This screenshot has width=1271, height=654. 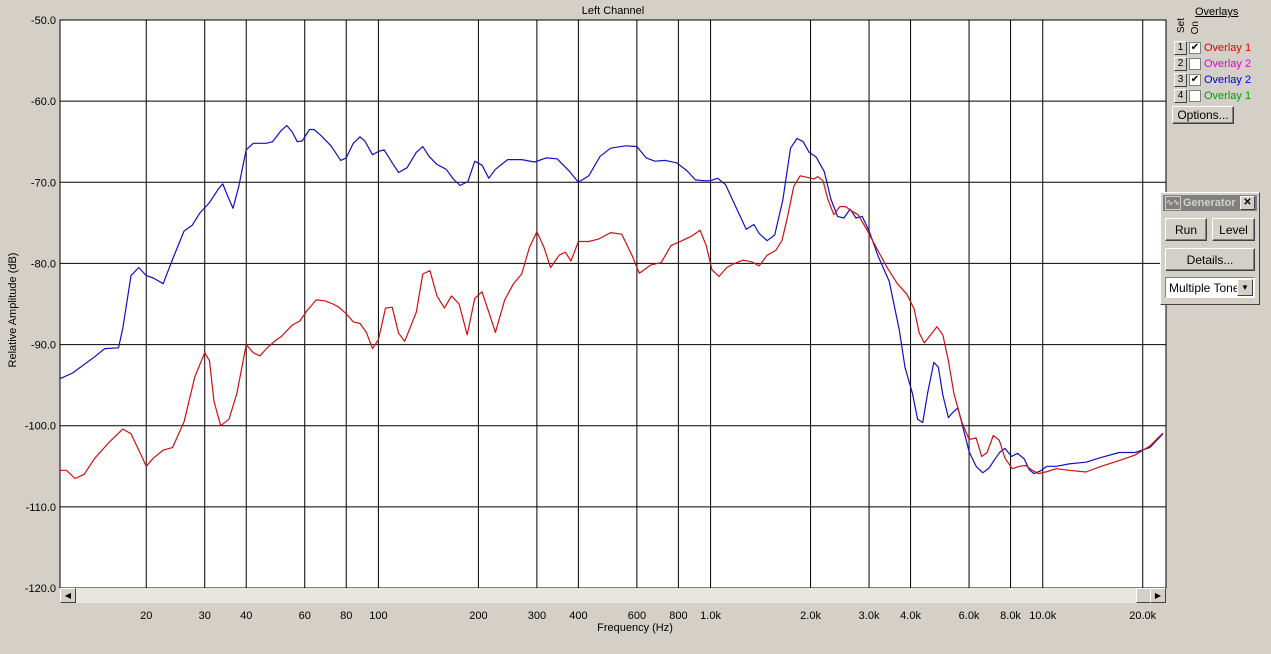 I want to click on x-tick-label: 8.0k, so click(x=1010, y=616).